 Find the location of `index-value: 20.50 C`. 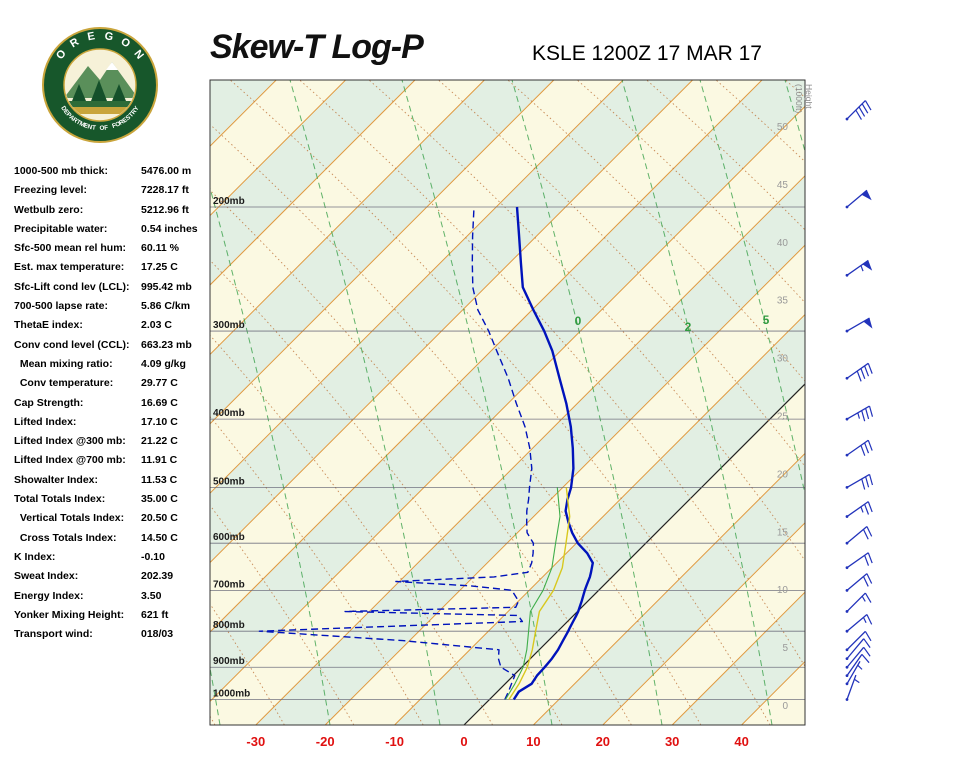

index-value: 20.50 C is located at coordinates (159, 518).